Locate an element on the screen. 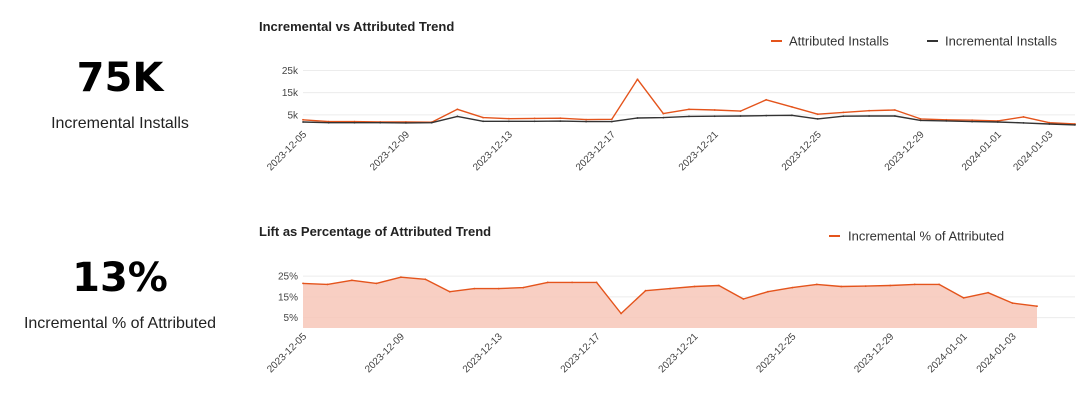 The image size is (1080, 418). kpi-incremental-percent: 13% Incremental % of Attributed is located at coordinates (120, 294).